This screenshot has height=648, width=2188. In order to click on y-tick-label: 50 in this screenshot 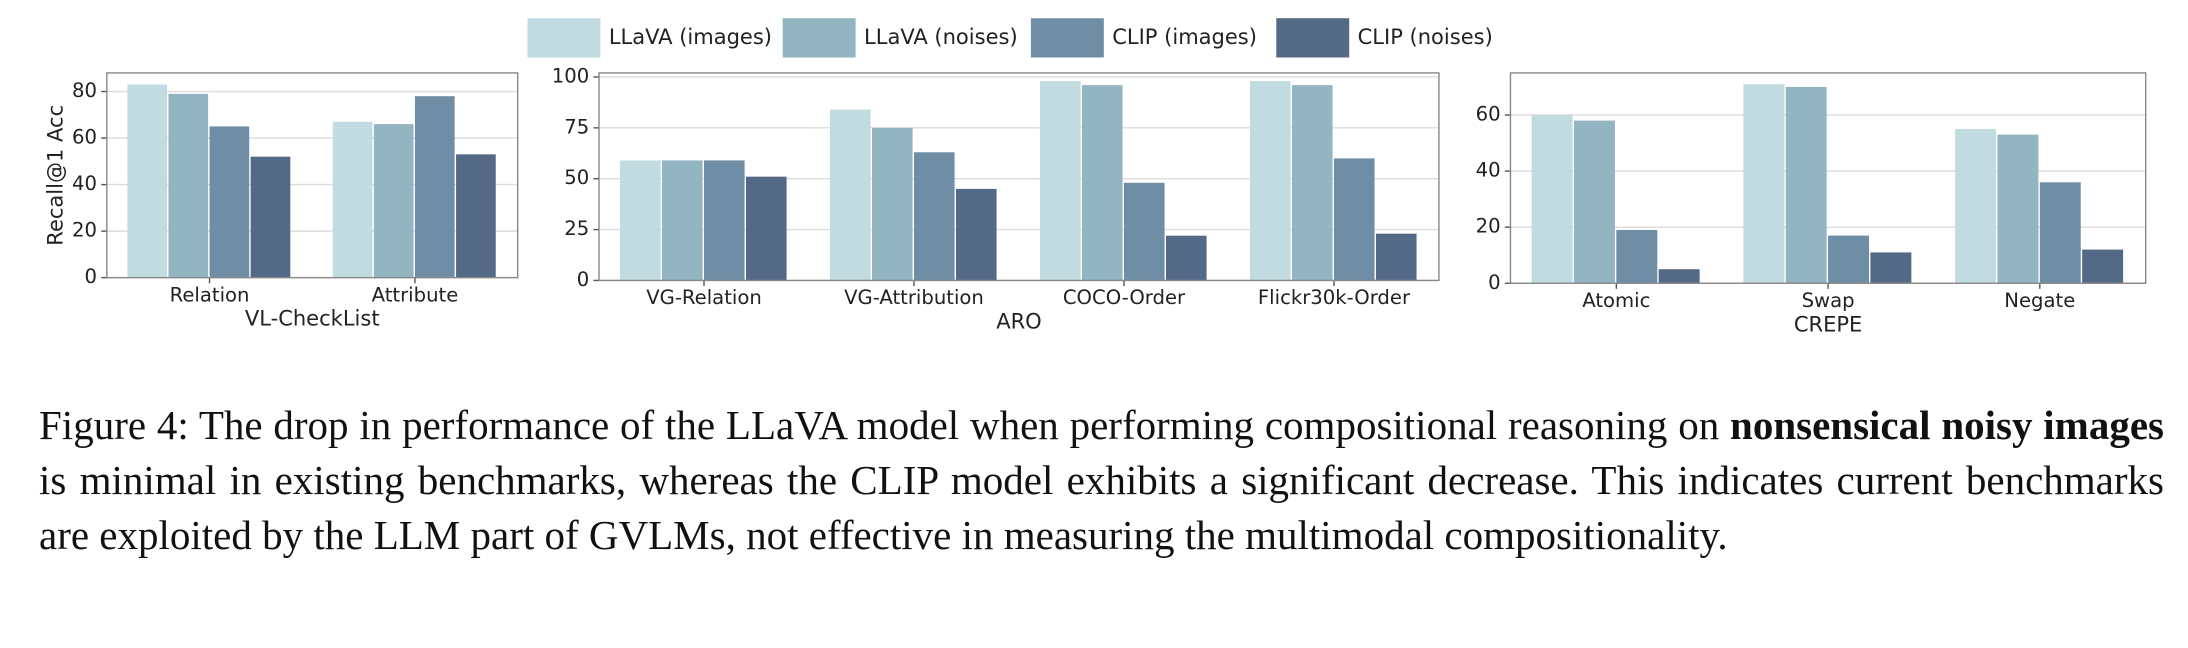, I will do `click(576, 177)`.